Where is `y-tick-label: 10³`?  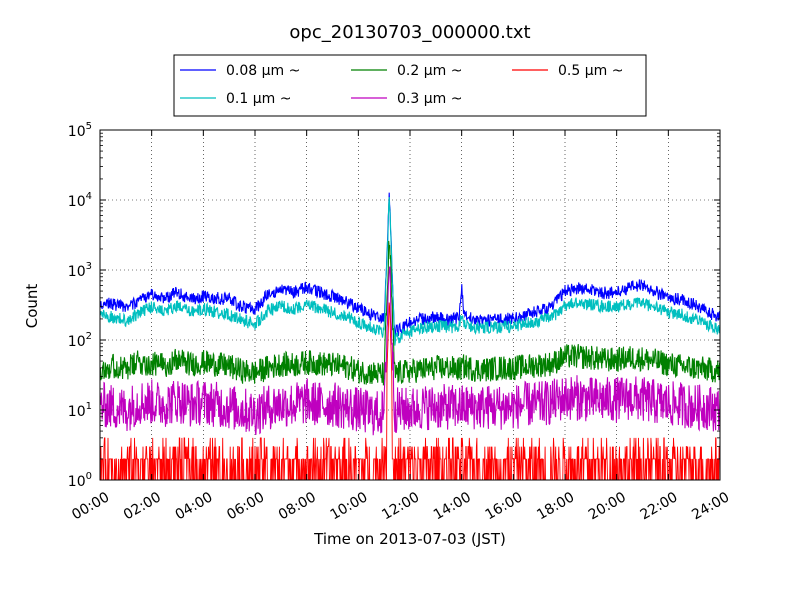 y-tick-label: 10³ is located at coordinates (80, 270).